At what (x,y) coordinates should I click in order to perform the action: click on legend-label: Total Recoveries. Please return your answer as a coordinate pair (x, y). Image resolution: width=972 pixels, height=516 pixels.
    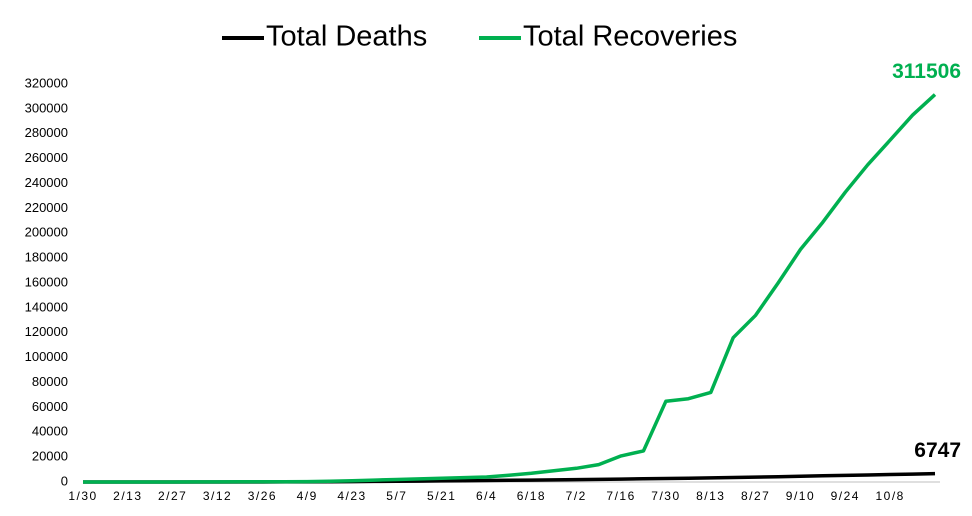
    Looking at the image, I should click on (630, 37).